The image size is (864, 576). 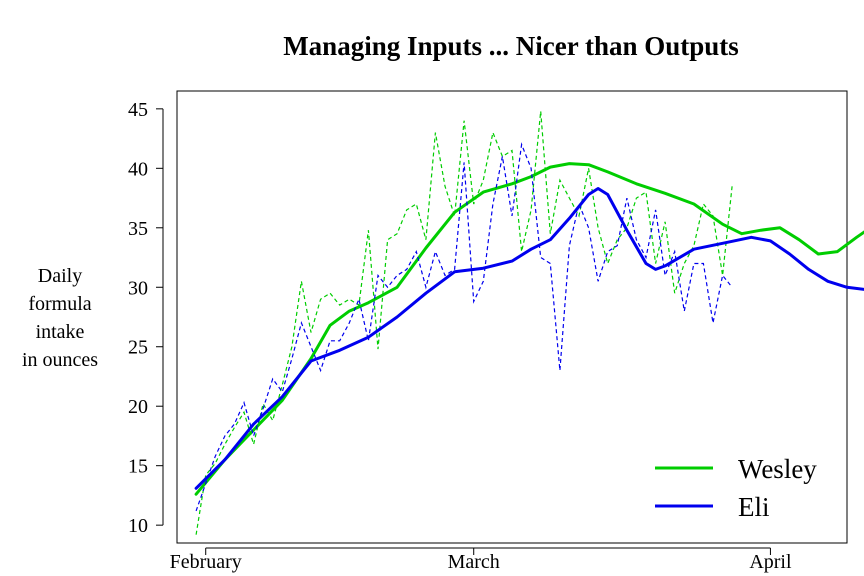 What do you see at coordinates (511, 46) in the screenshot?
I see `chart-title: Managing Inputs ... Nicer than Outputs` at bounding box center [511, 46].